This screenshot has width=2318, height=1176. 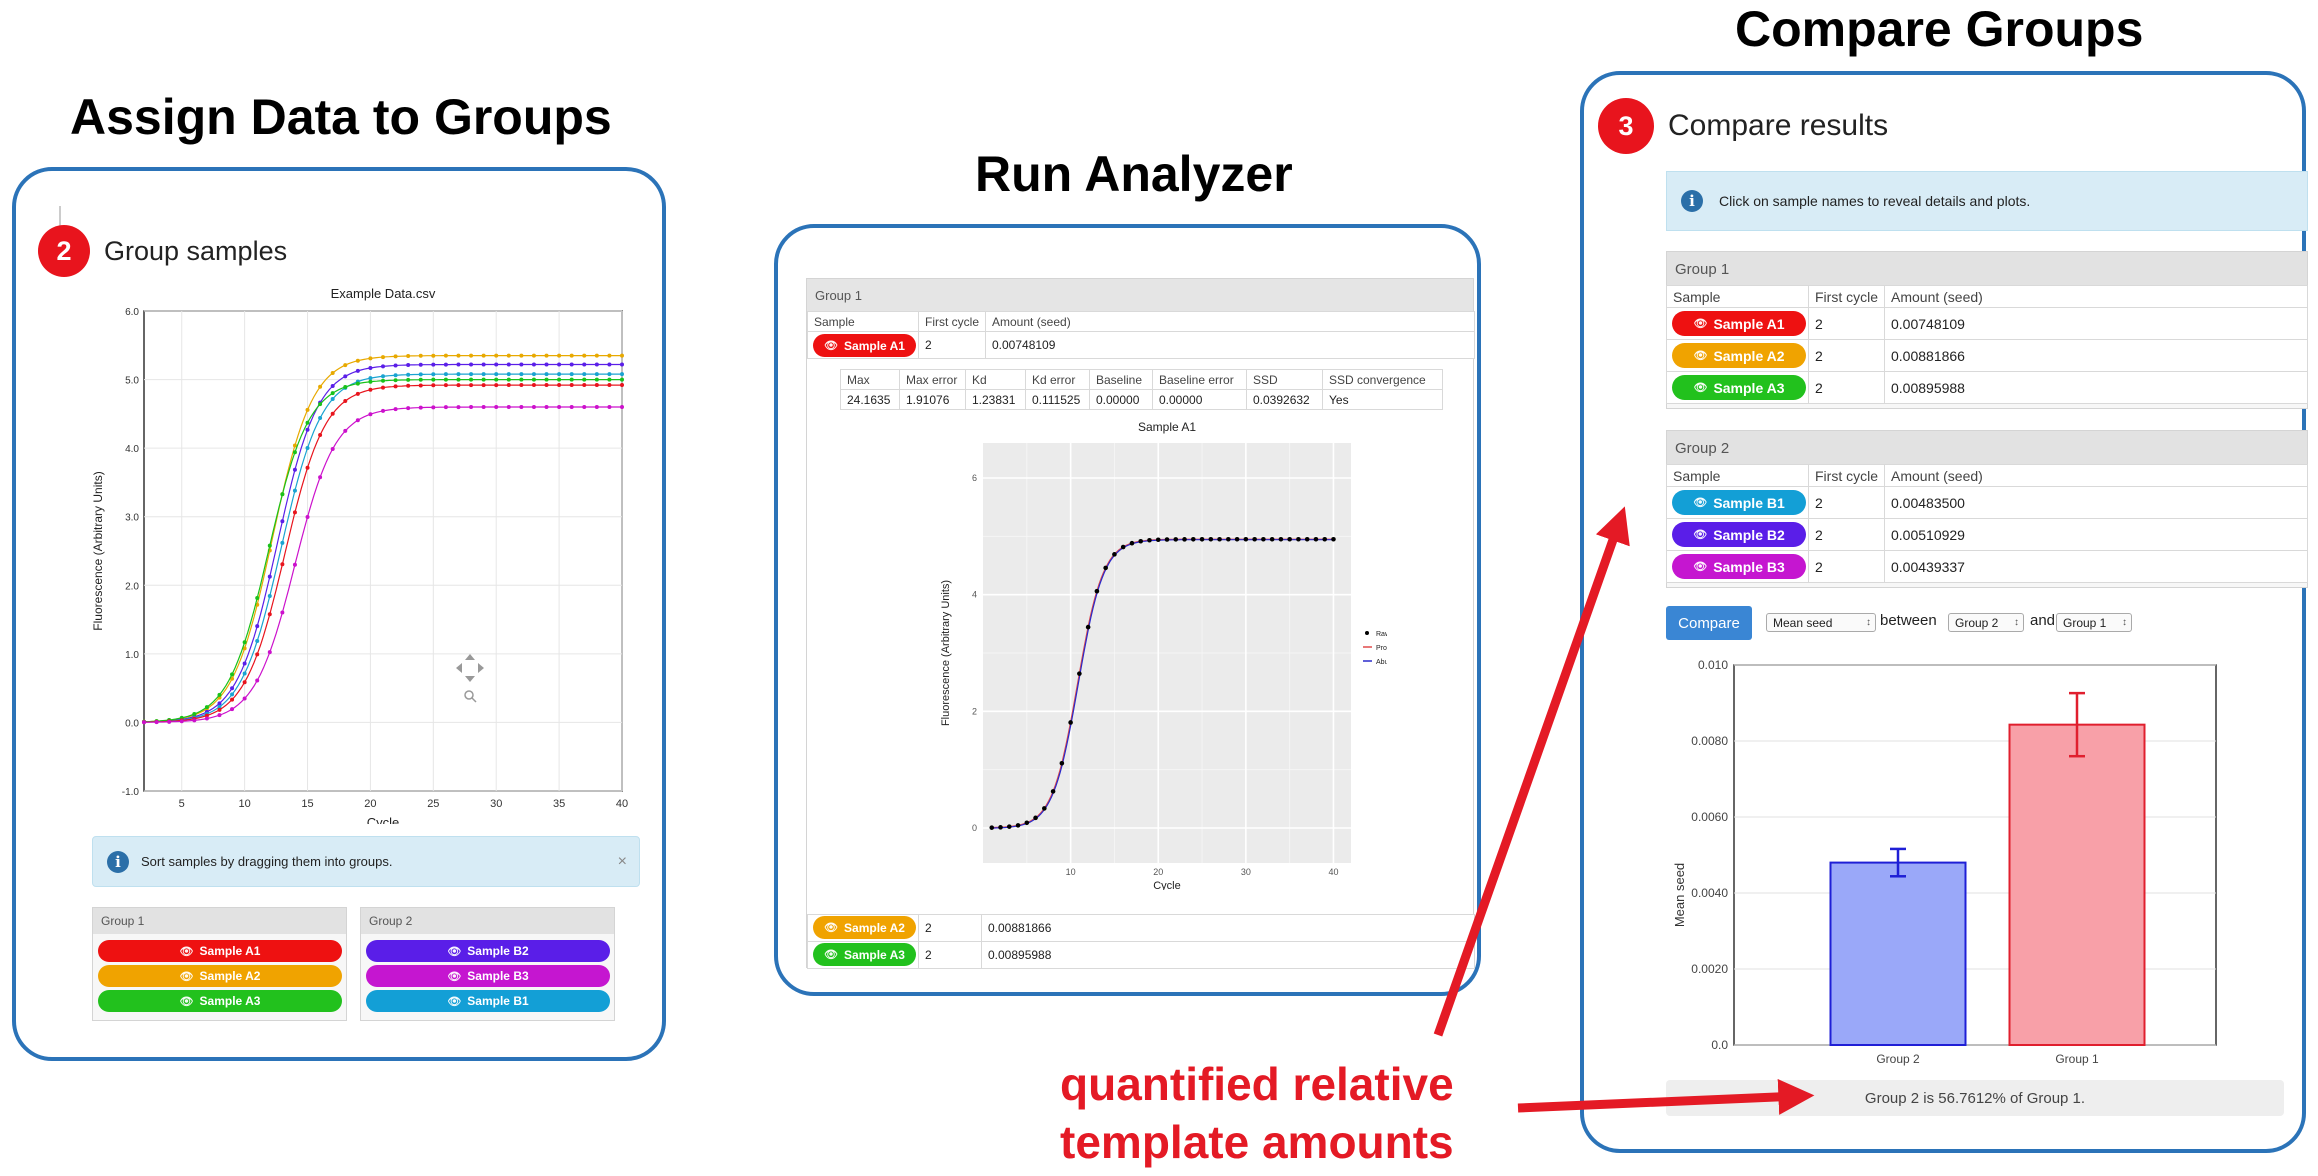 I want to click on legend-label: Raw, so click(x=1381, y=634).